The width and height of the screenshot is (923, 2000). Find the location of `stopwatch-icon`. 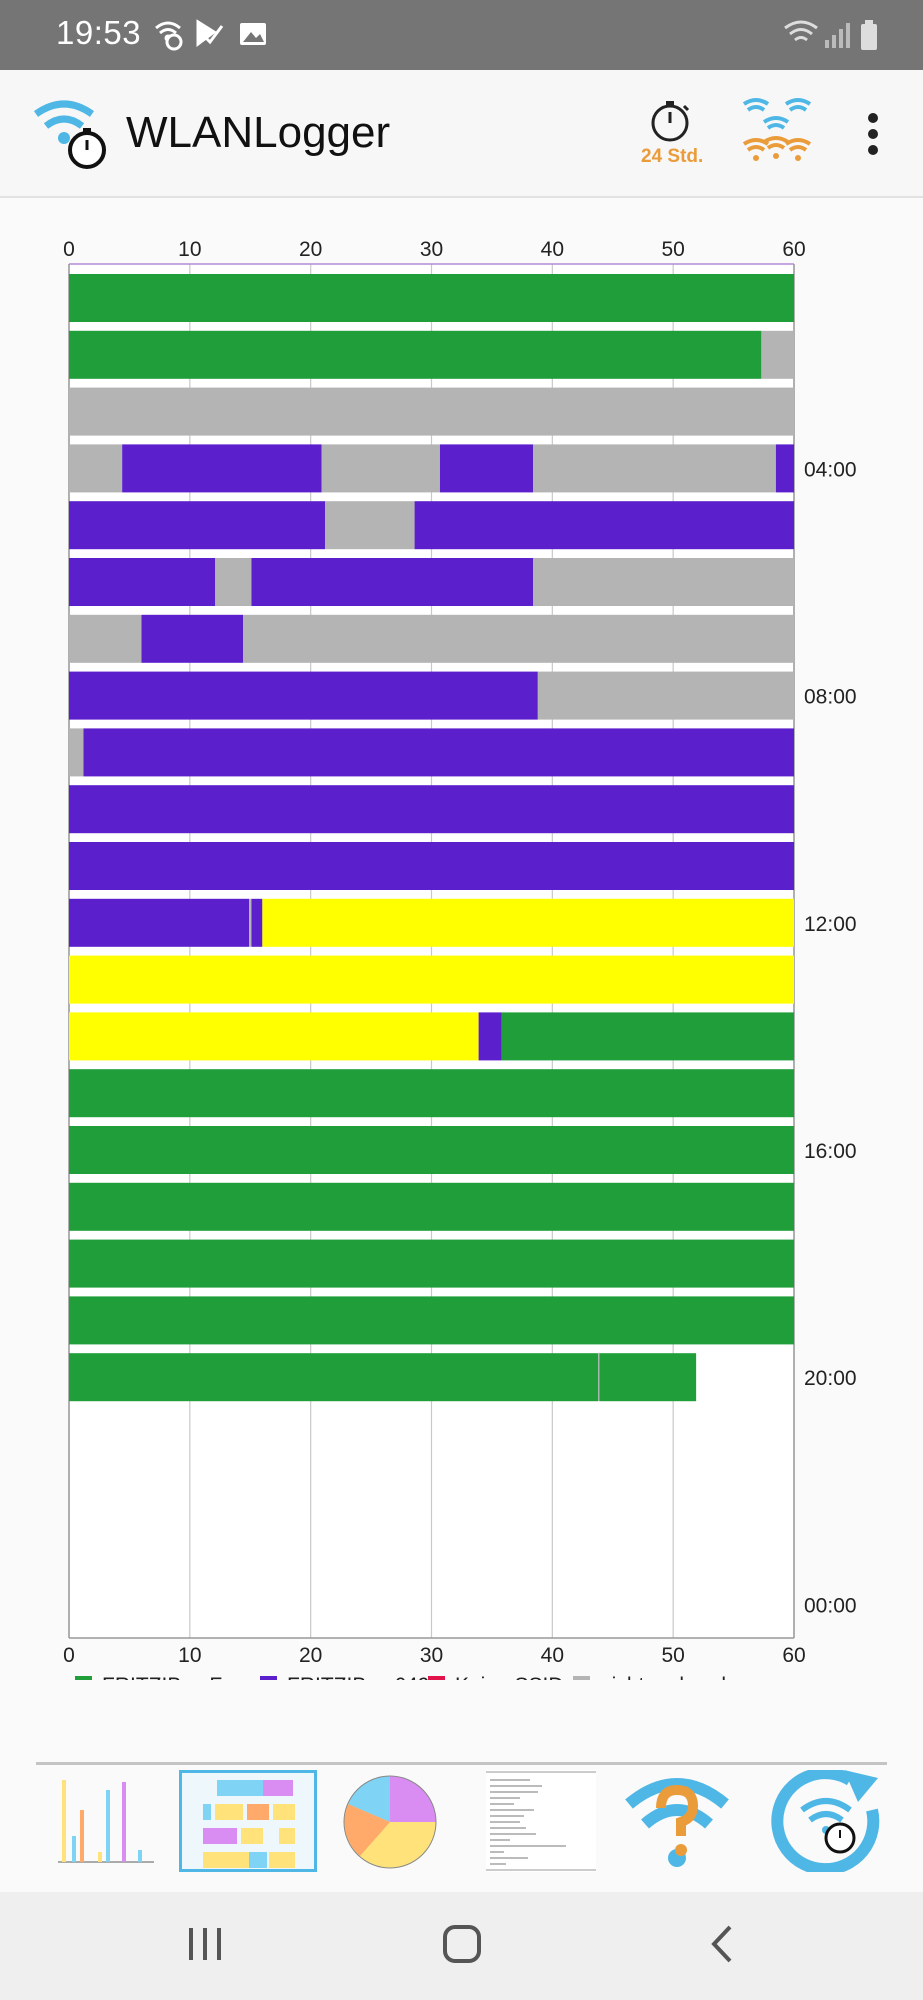

stopwatch-icon is located at coordinates (671, 121).